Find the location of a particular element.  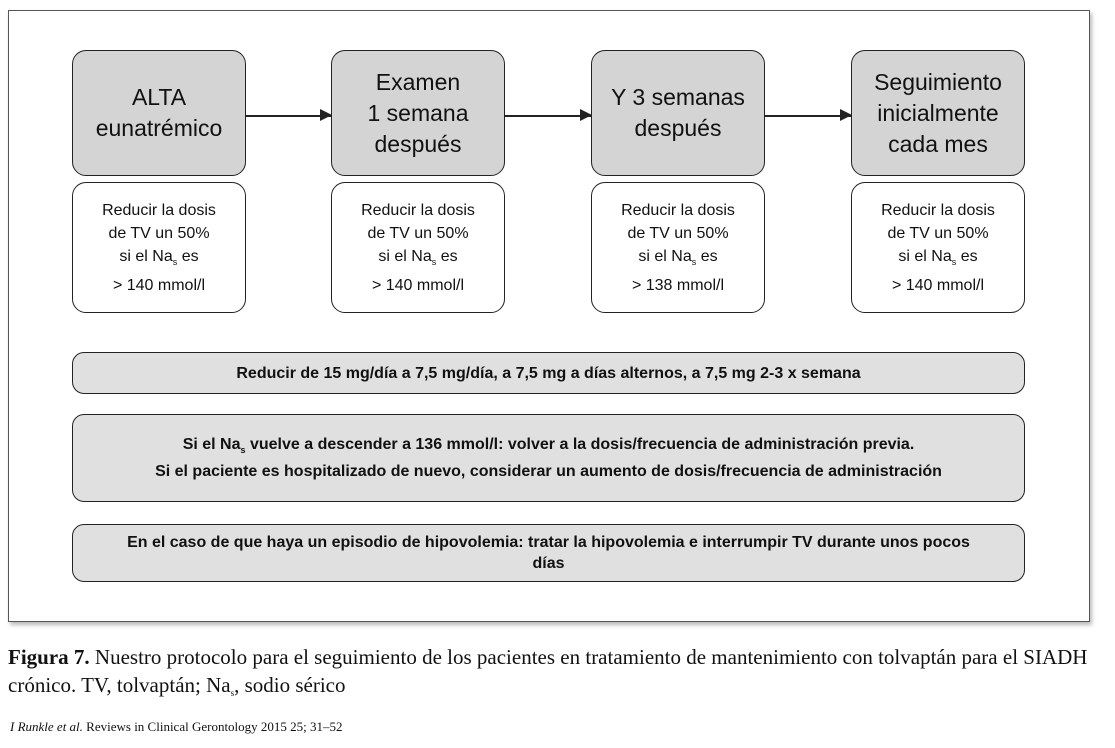

relapse-sub: s is located at coordinates (243, 450).